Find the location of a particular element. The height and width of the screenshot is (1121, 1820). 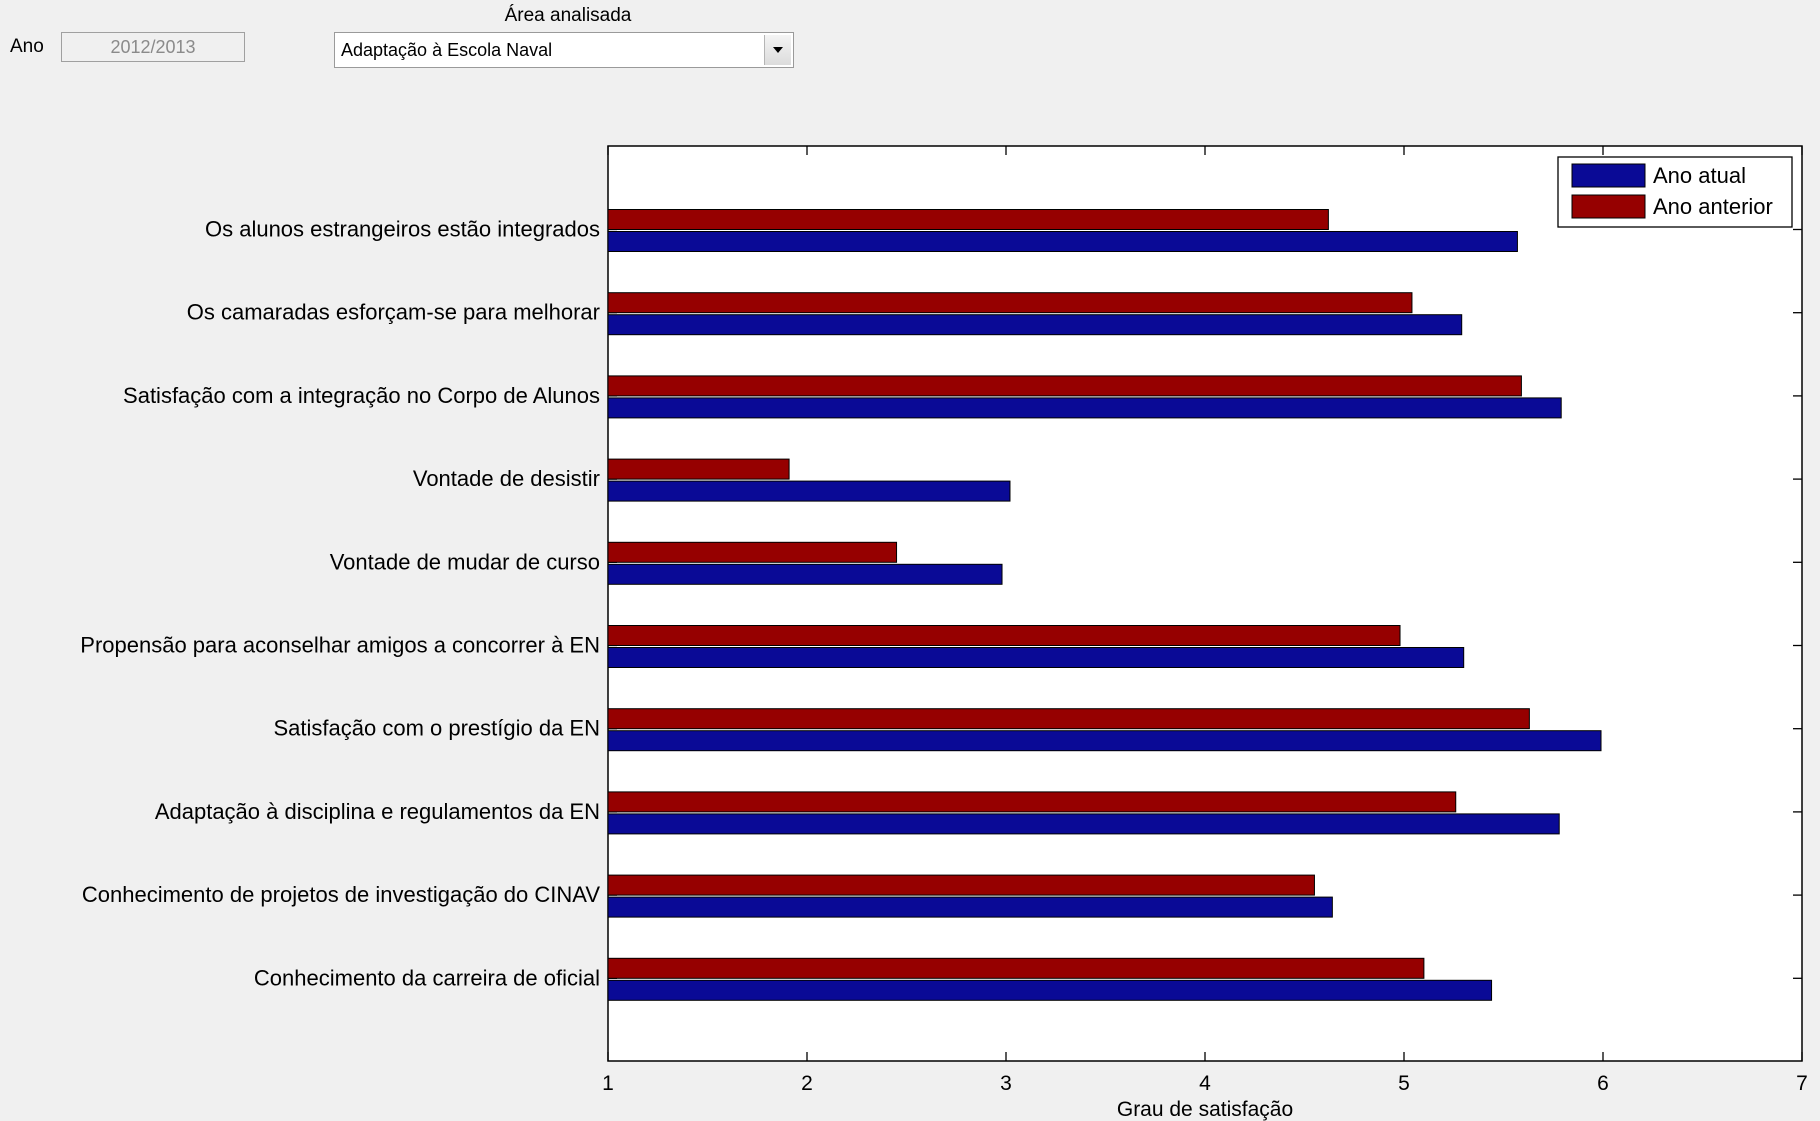

chevron-down-icon is located at coordinates (777, 50).